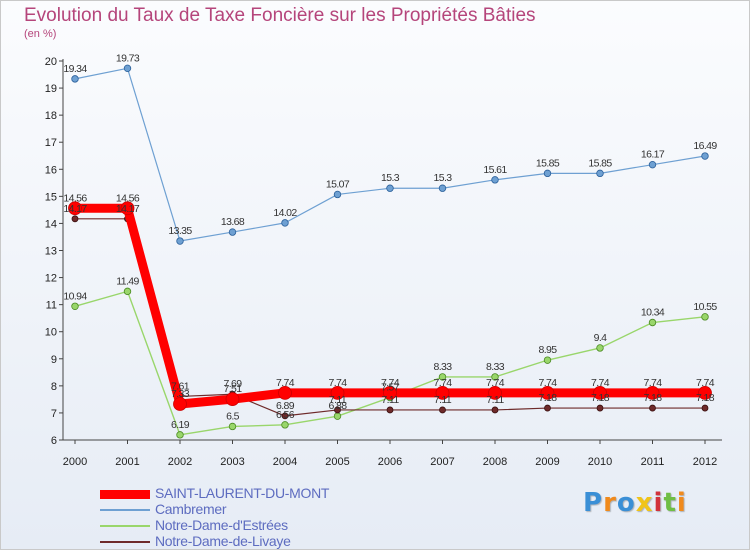 Image resolution: width=750 pixels, height=550 pixels. Describe the element at coordinates (495, 462) in the screenshot. I see `x-tick-label: 2008` at that location.